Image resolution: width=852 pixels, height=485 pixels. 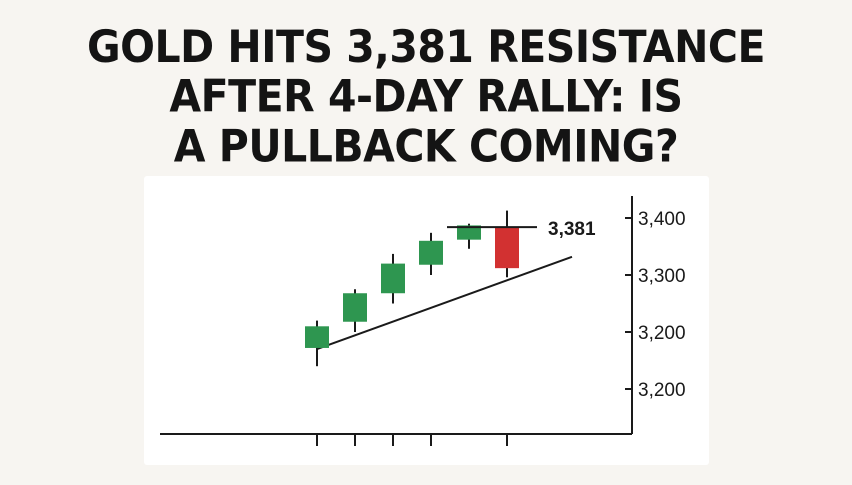 I want to click on headline-line-2: AFTER 4-DAY RALLY: IS, so click(x=426, y=96).